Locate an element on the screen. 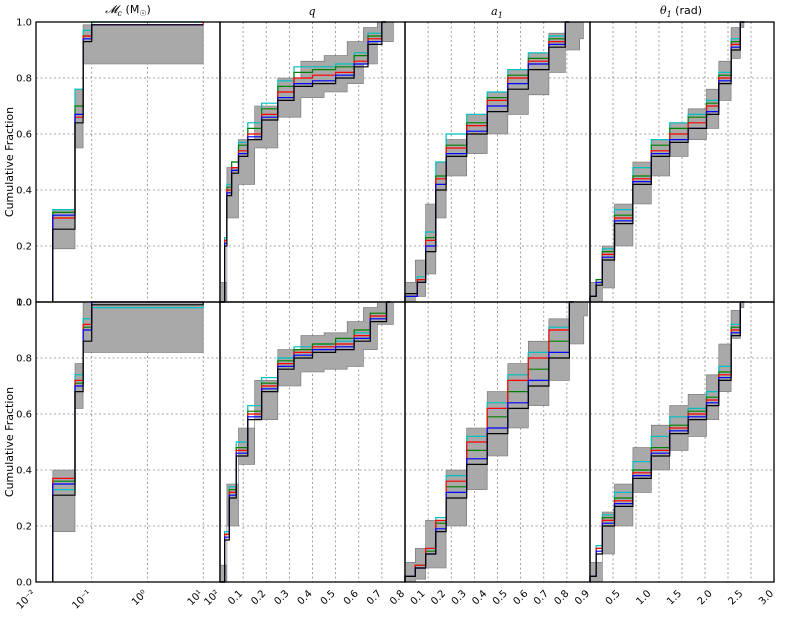  ytick-label-0-3: 0.6 is located at coordinates (24, 135).